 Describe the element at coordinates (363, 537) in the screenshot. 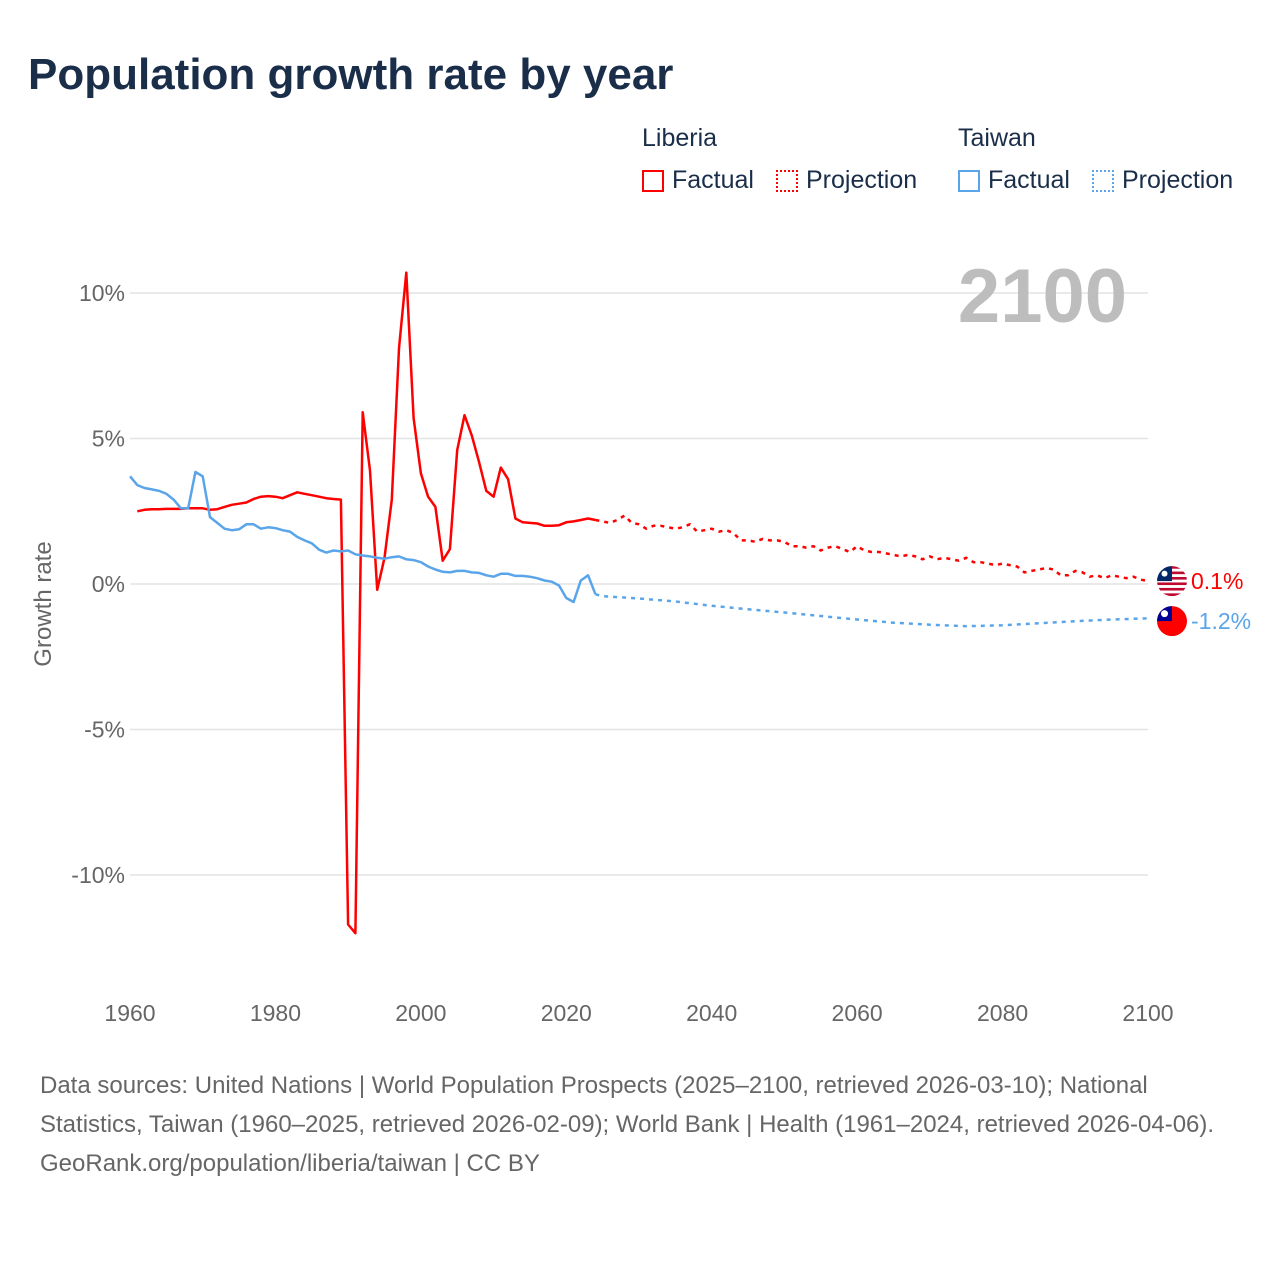

I see `taiwan-factual-line` at that location.